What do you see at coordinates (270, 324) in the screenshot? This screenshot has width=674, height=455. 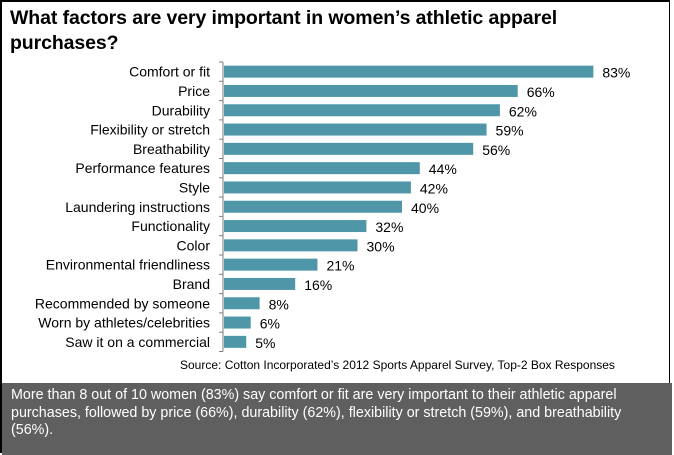 I see `value-label: 6%` at bounding box center [270, 324].